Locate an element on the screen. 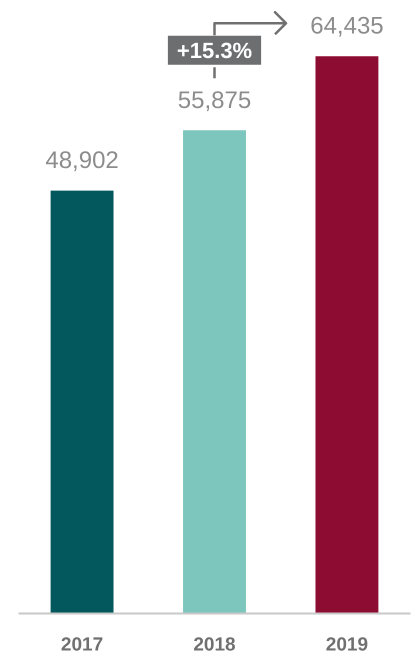 The image size is (415, 655). data-label: 64,435 is located at coordinates (347, 26).